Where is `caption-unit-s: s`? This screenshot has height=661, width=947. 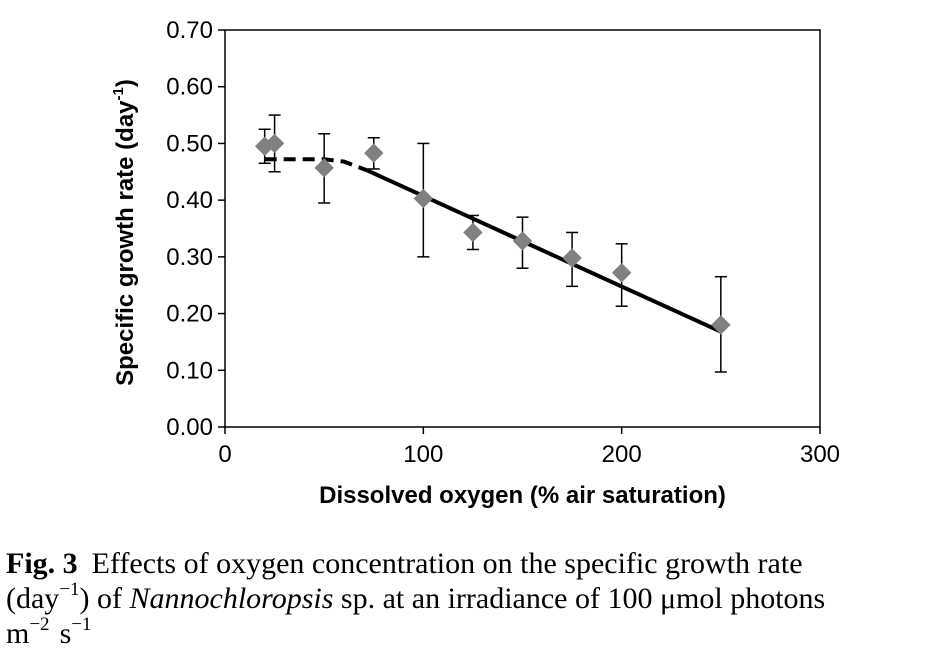 caption-unit-s: s is located at coordinates (65, 633).